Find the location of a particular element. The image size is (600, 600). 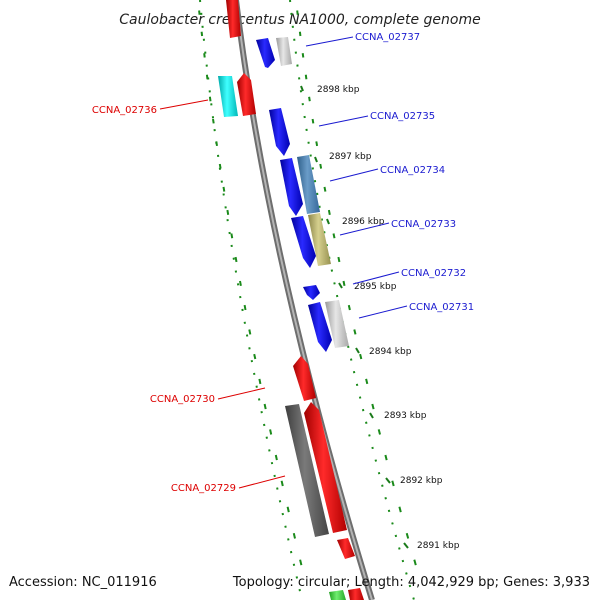

gene-arrow-red-top is located at coordinates (233, 19).